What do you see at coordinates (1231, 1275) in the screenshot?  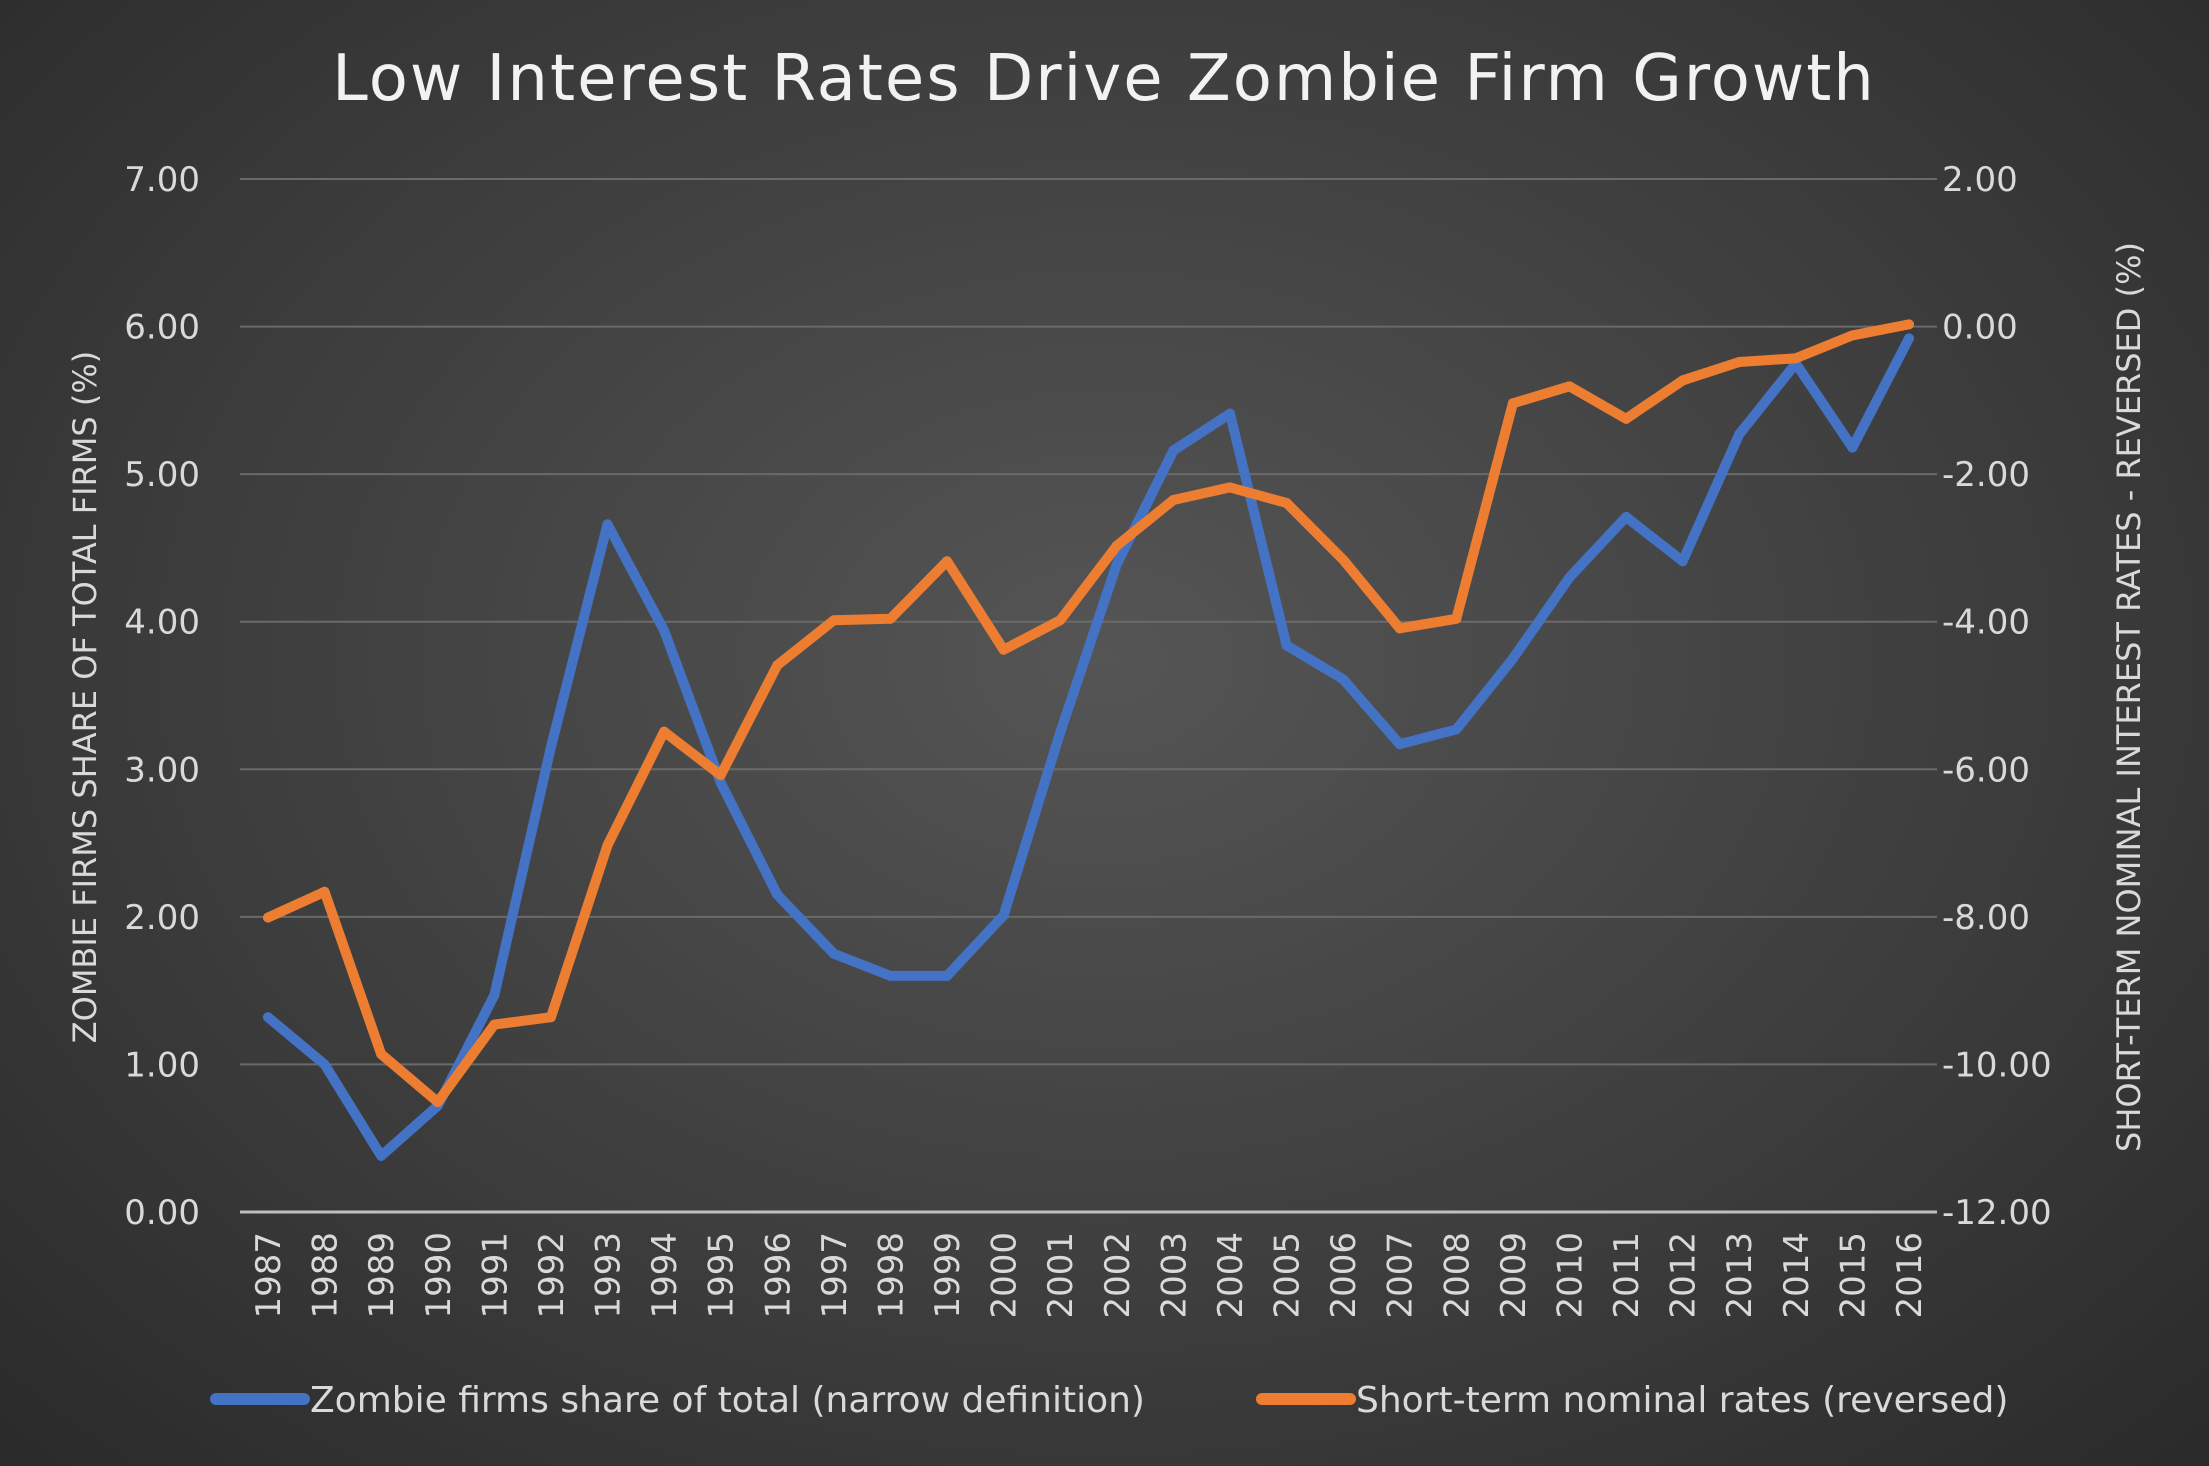 I see `x-tick-label: 2004` at bounding box center [1231, 1275].